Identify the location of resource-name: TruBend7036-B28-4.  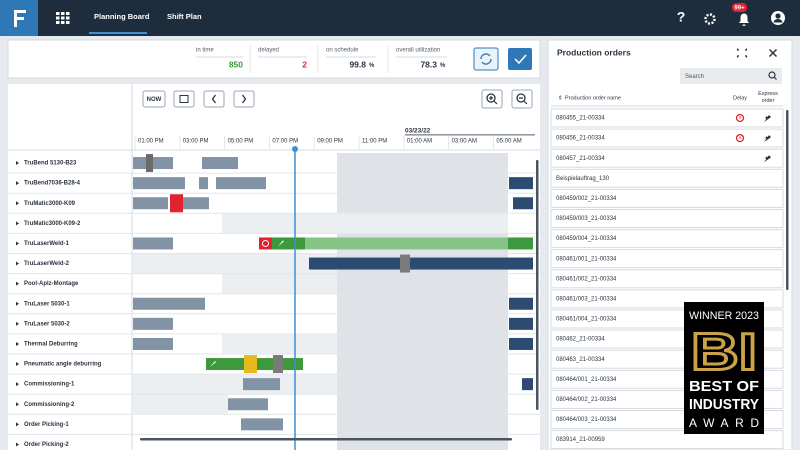
(52, 184).